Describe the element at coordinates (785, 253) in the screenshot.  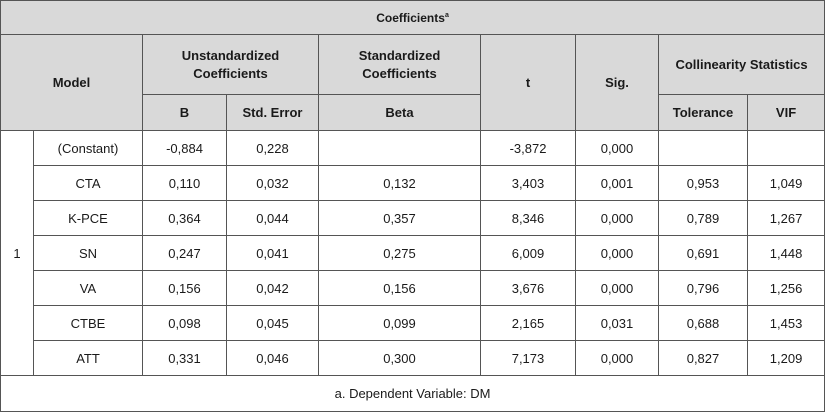
I see `vif-value: 1,448` at that location.